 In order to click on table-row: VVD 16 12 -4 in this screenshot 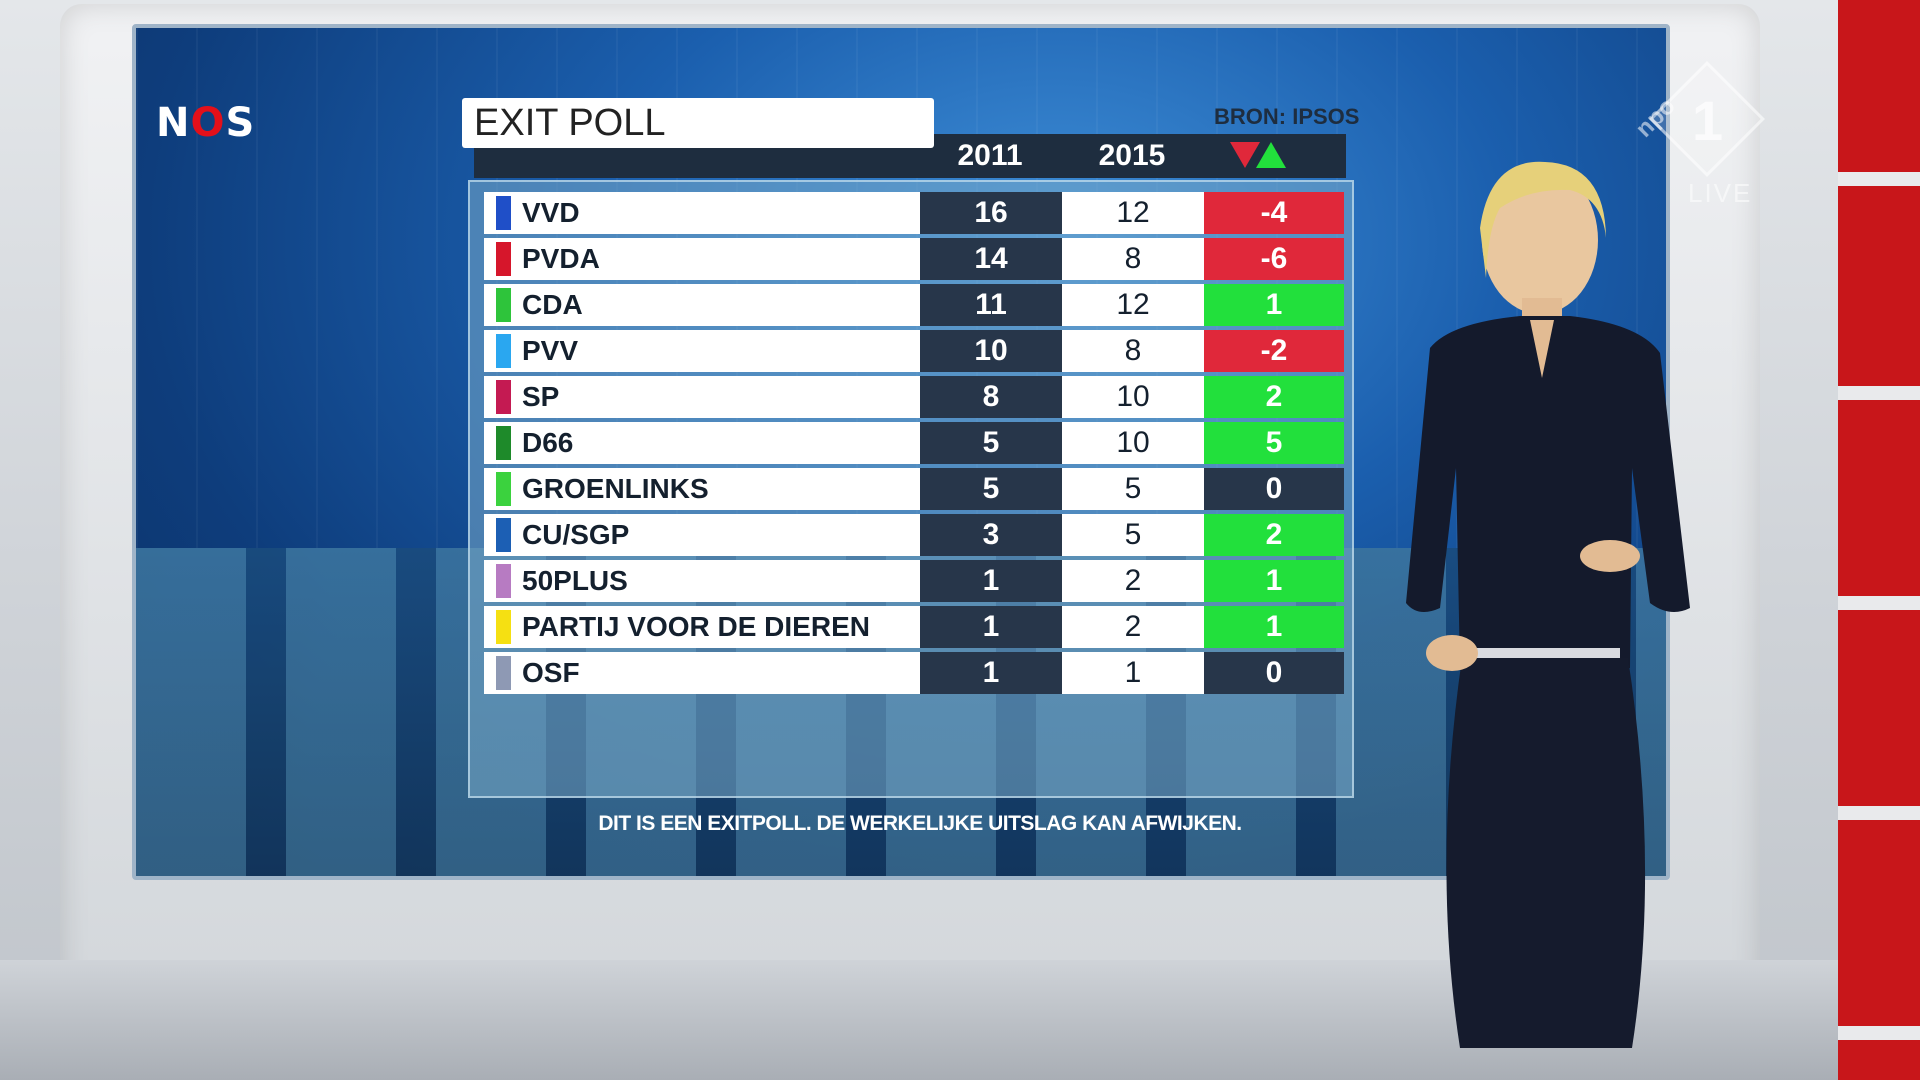, I will do `click(910, 213)`.